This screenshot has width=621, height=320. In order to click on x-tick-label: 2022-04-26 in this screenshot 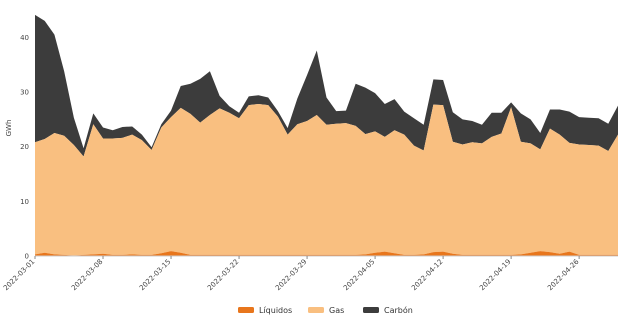, I will do `click(563, 274)`.